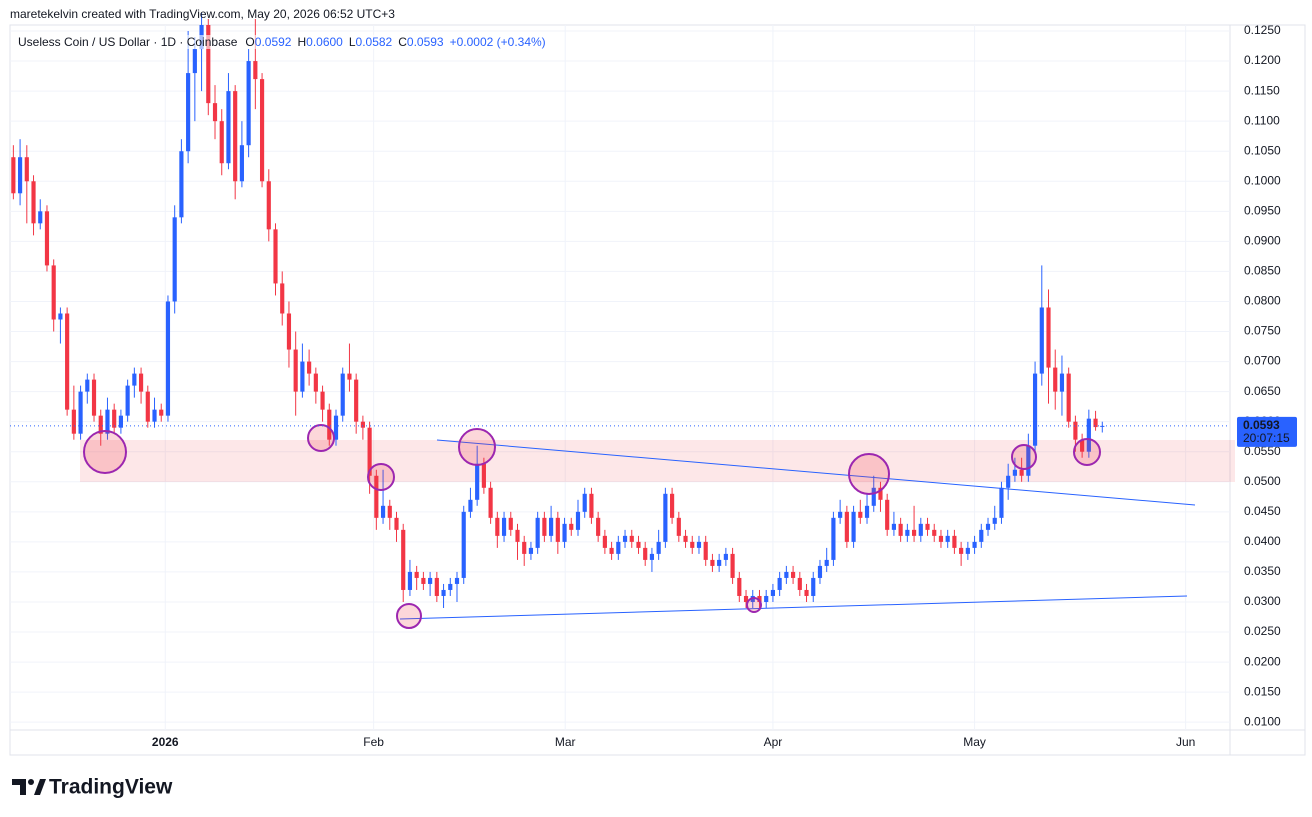  What do you see at coordinates (1262, 210) in the screenshot?
I see `y-tick-label: 0.0950` at bounding box center [1262, 210].